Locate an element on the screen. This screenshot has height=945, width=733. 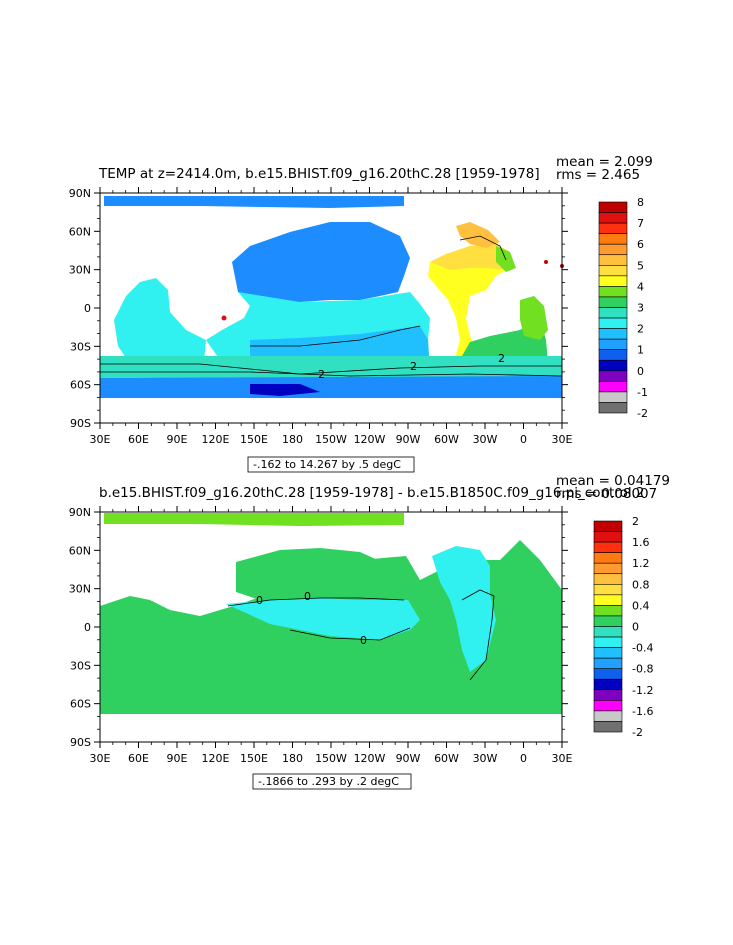
colorbar-label: 7 is located at coordinates (640, 223).